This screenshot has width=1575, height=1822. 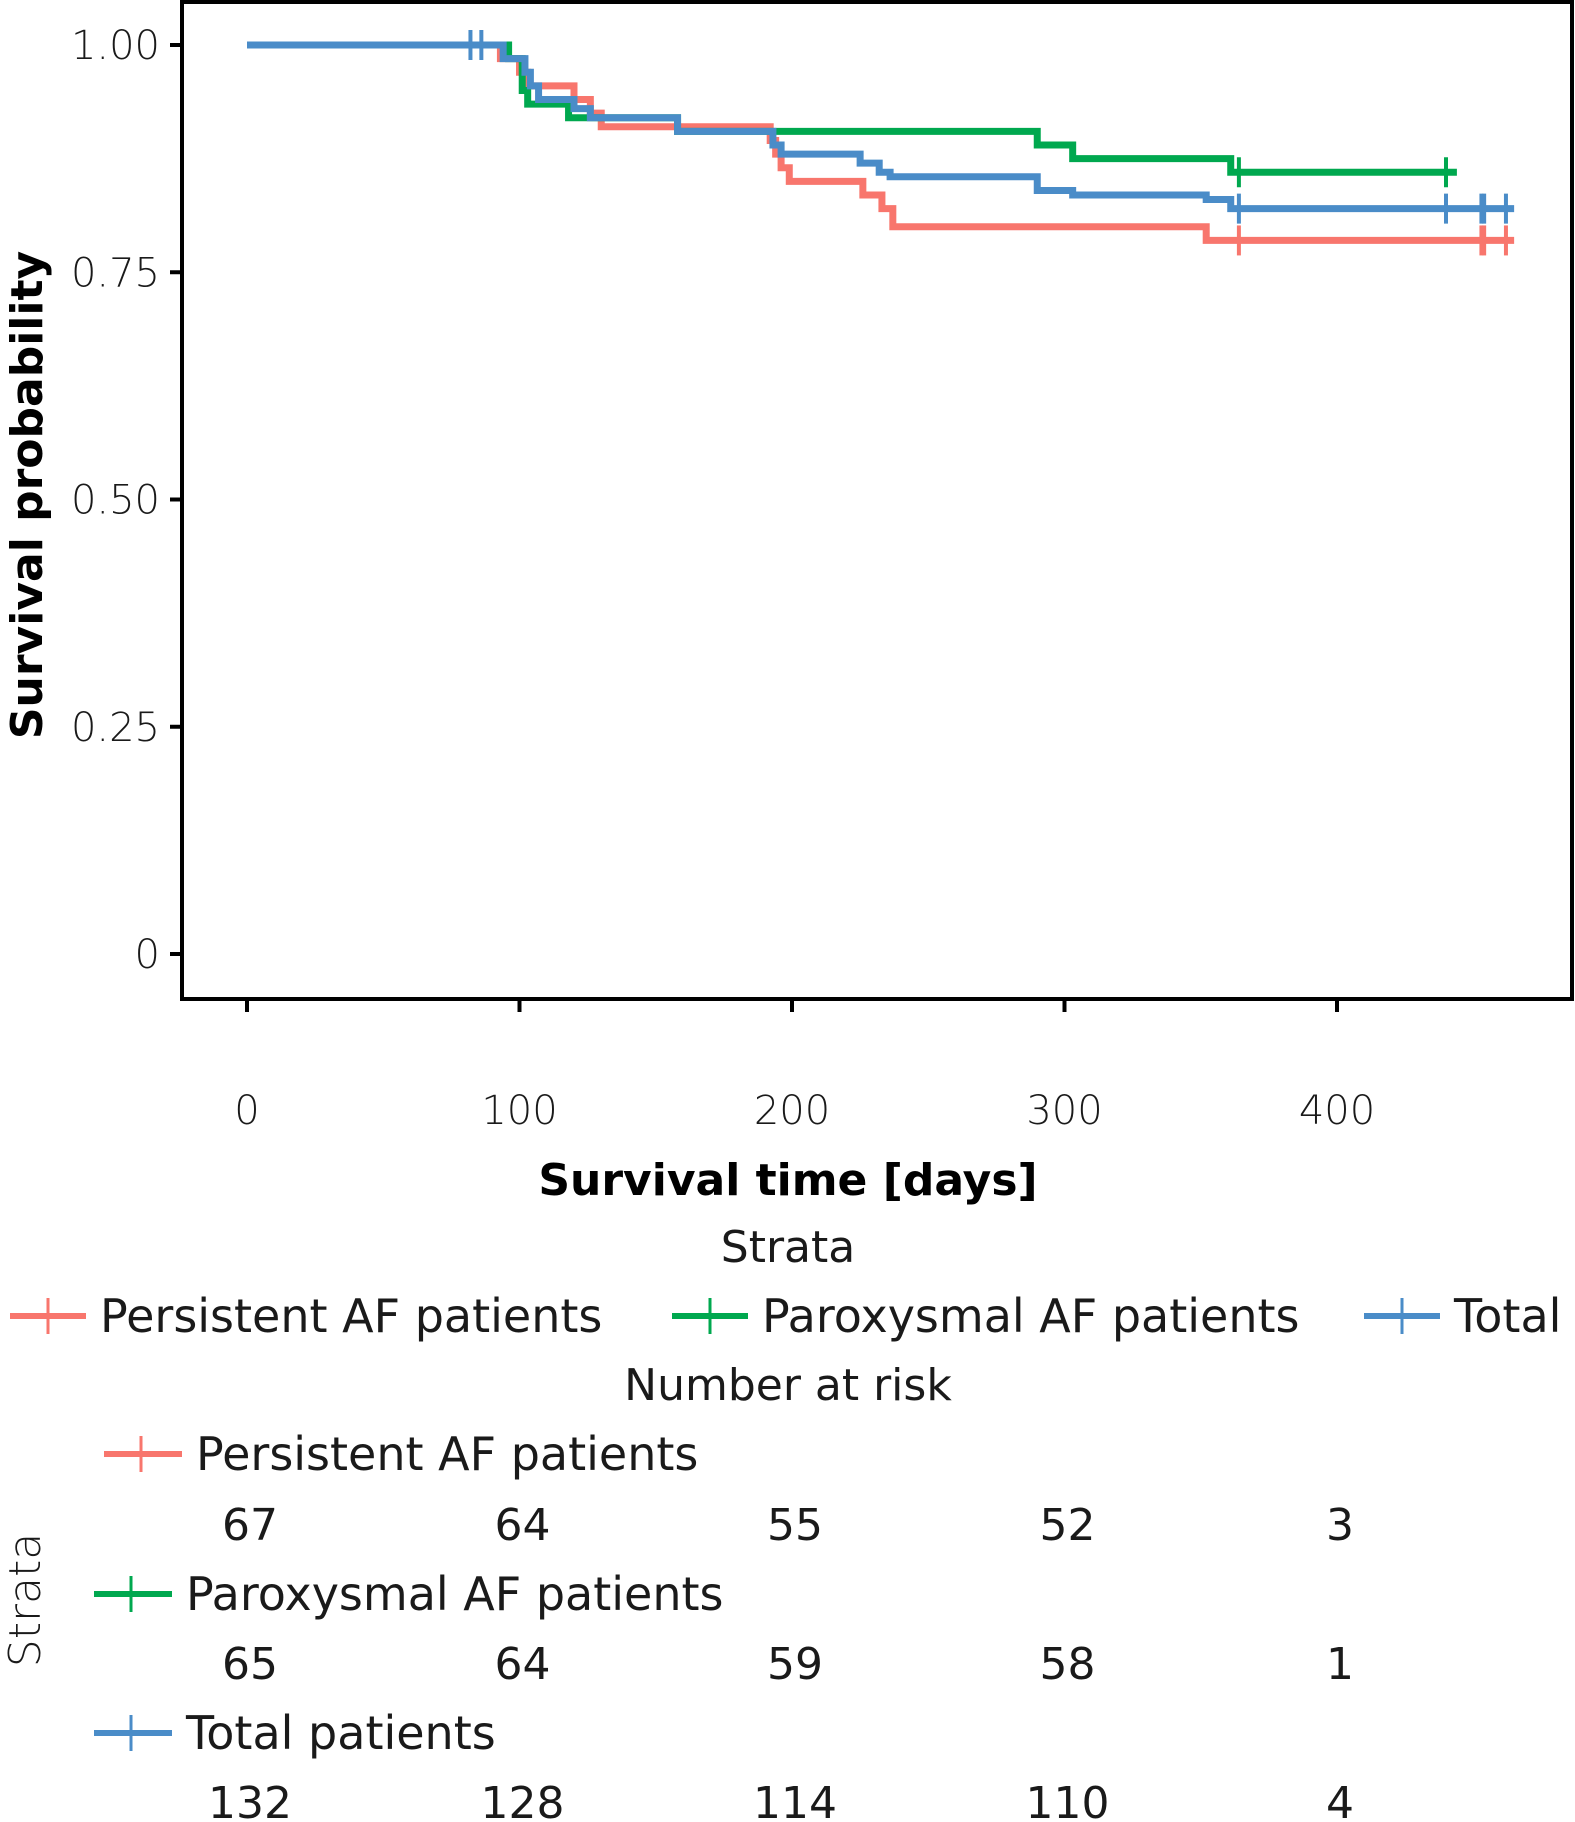 I want to click on risk-count: 58, so click(x=1068, y=1664).